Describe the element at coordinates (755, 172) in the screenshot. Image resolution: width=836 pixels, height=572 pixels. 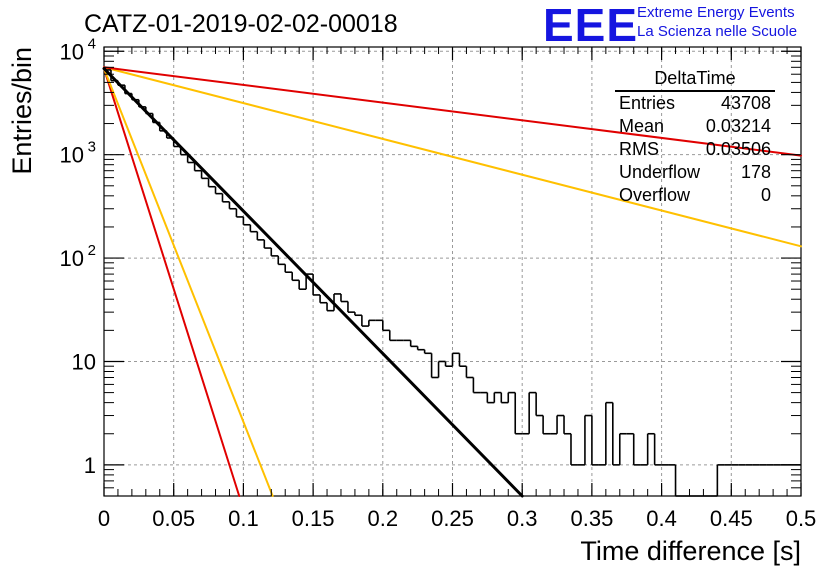
I see `stats-value: 178` at that location.